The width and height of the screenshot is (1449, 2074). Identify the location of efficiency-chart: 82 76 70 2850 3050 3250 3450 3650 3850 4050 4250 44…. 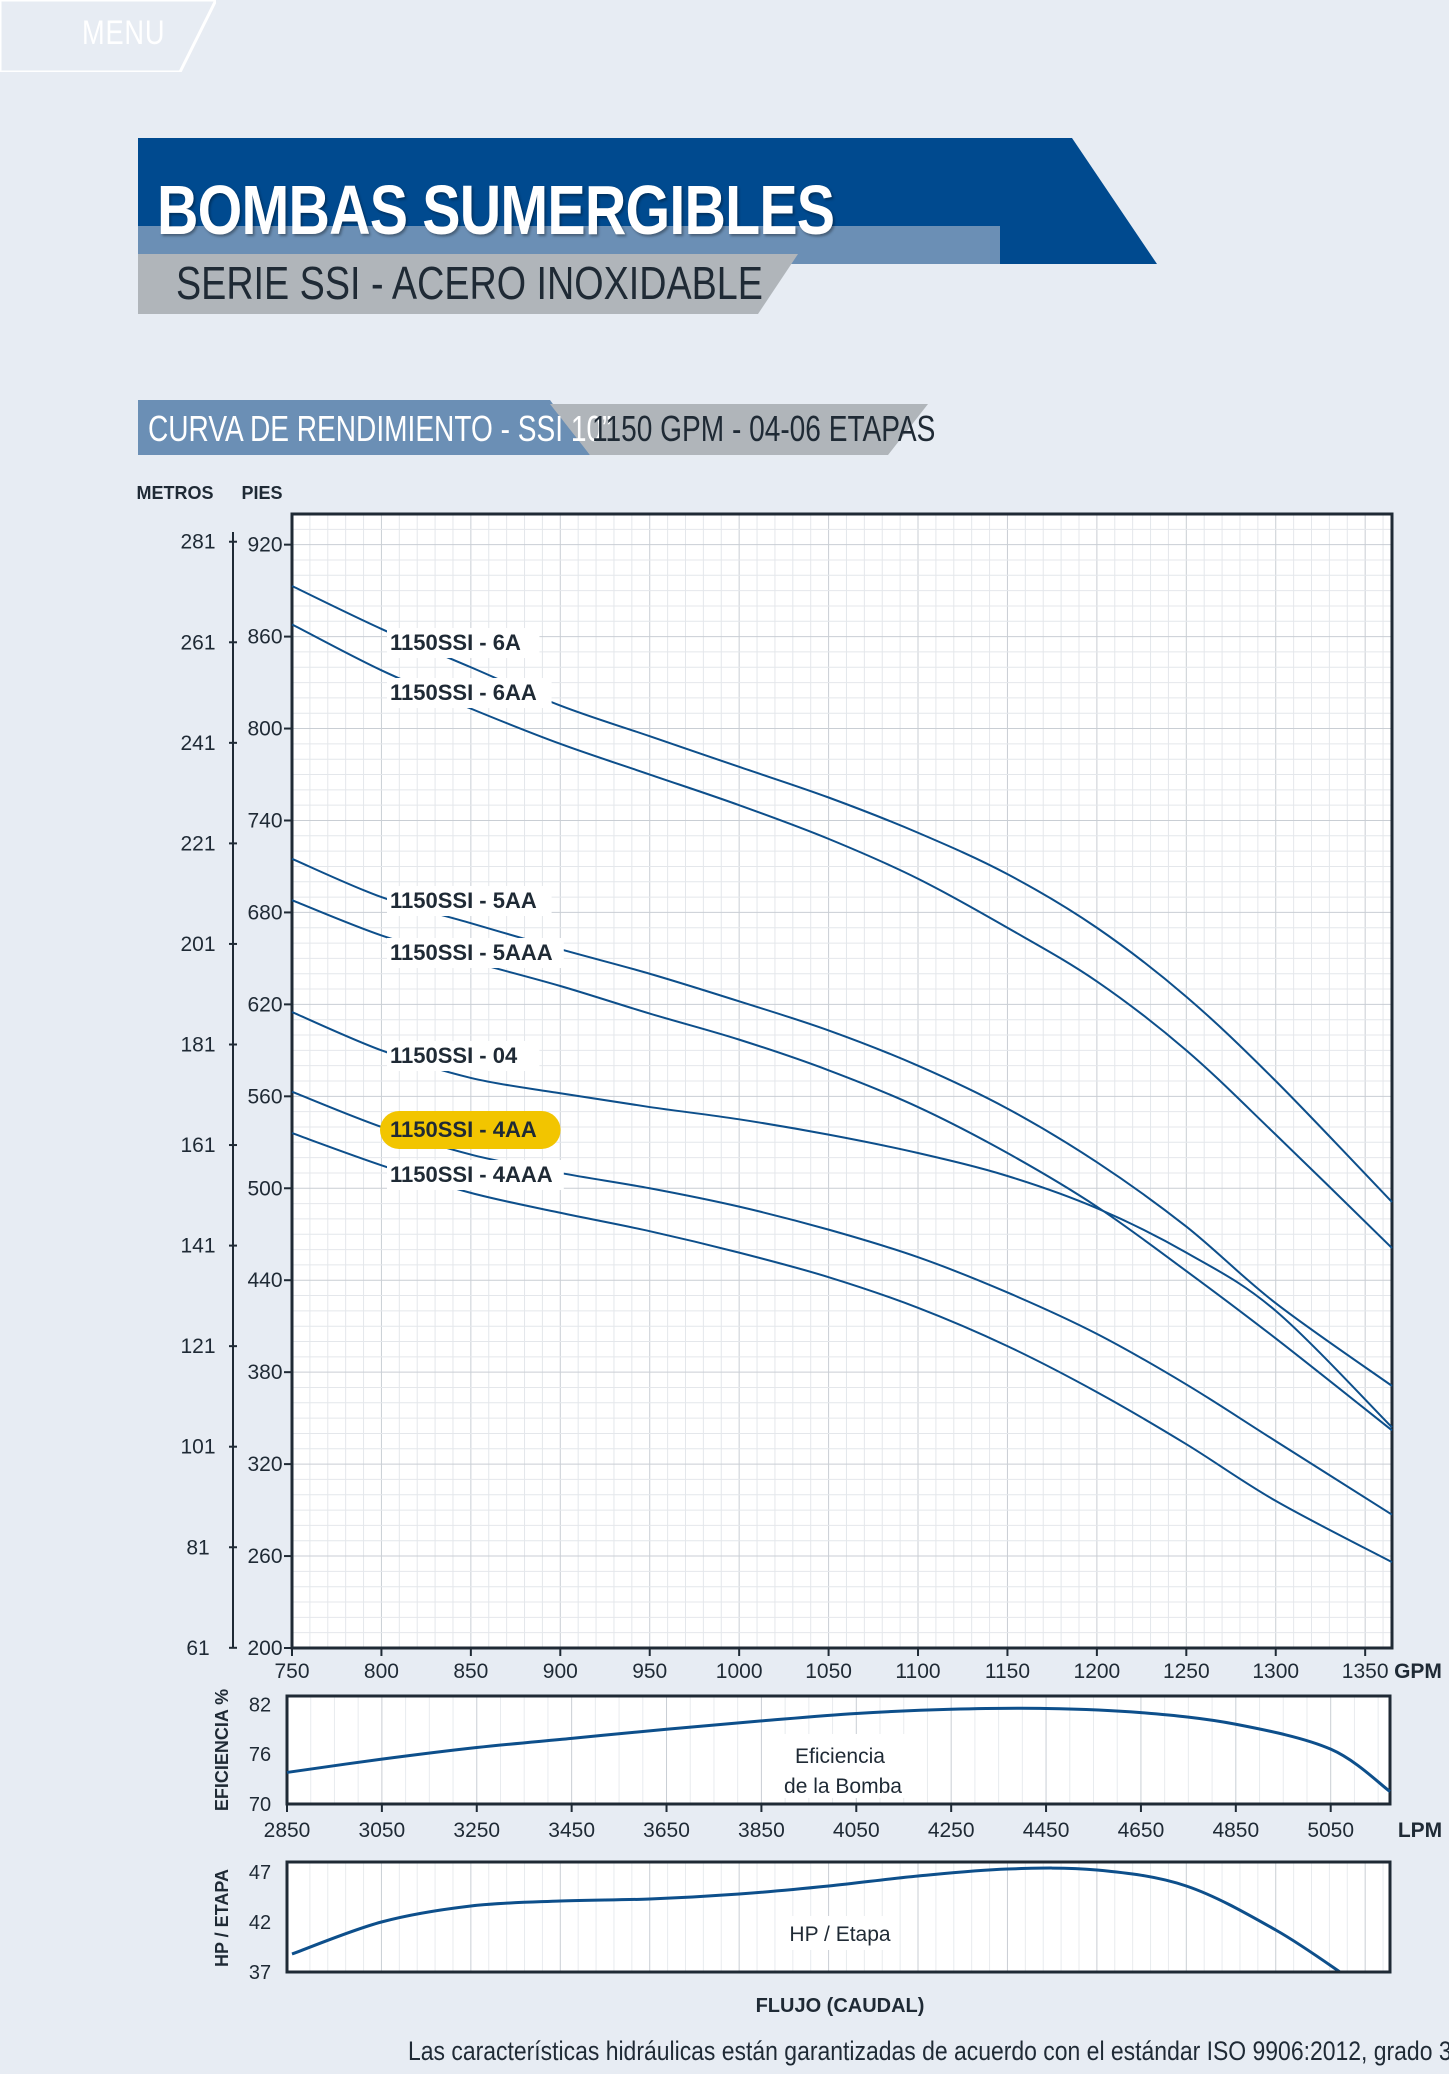
(827, 1765).